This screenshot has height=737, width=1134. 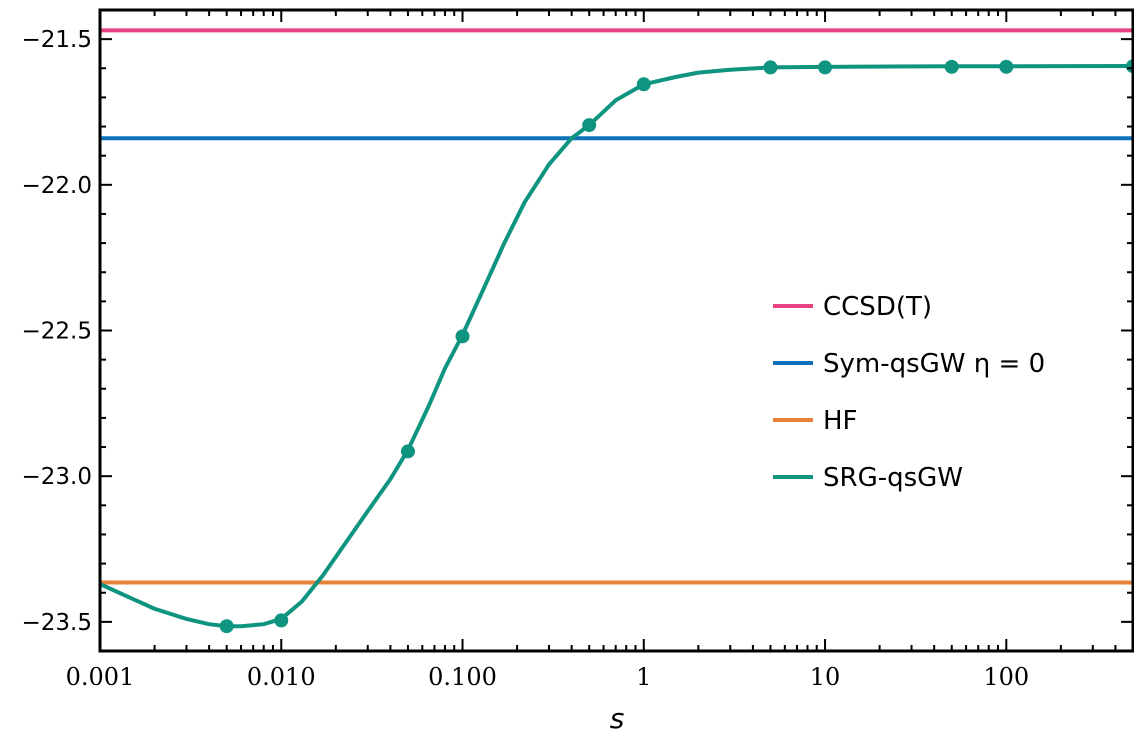 I want to click on y-tick-label: −21.5, so click(x=57, y=40).